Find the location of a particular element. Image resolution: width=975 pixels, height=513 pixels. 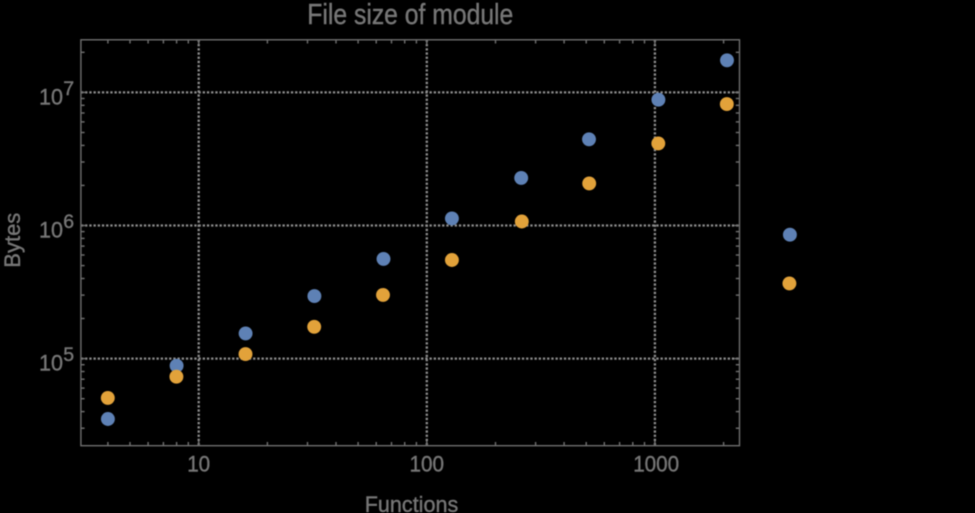

svg-text: Functions is located at coordinates (412, 502).